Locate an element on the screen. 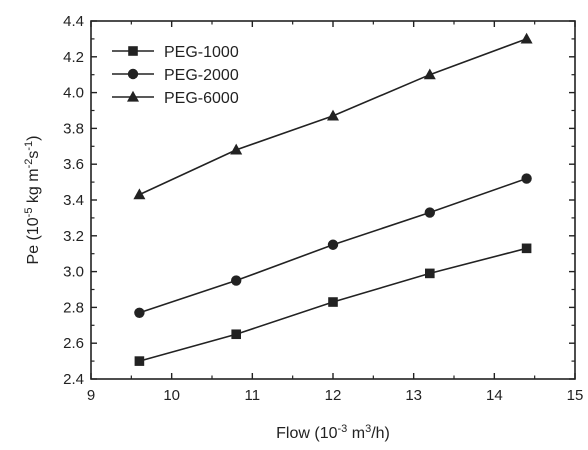  legend-label: PEG-1000 is located at coordinates (201, 52).